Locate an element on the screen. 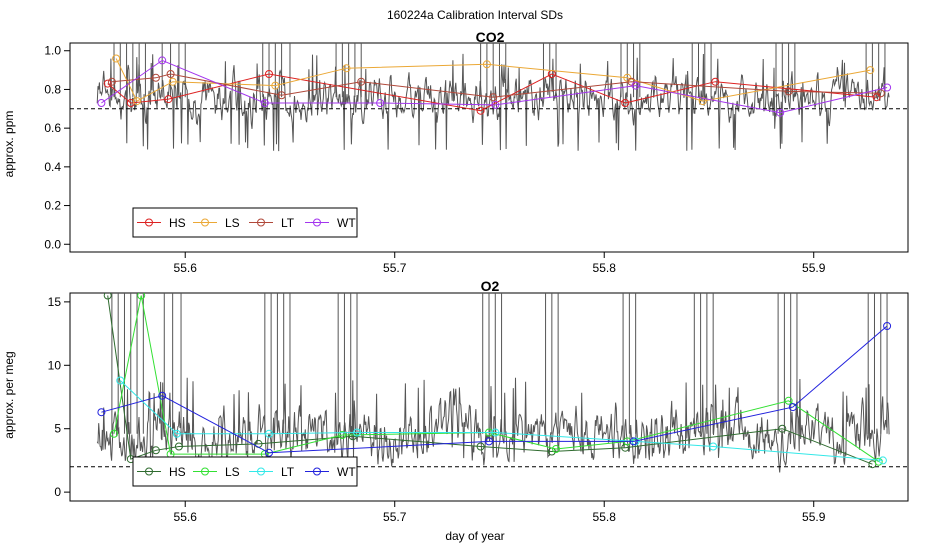 This screenshot has width=950, height=550. o2-series-lt-line is located at coordinates (501, 420).